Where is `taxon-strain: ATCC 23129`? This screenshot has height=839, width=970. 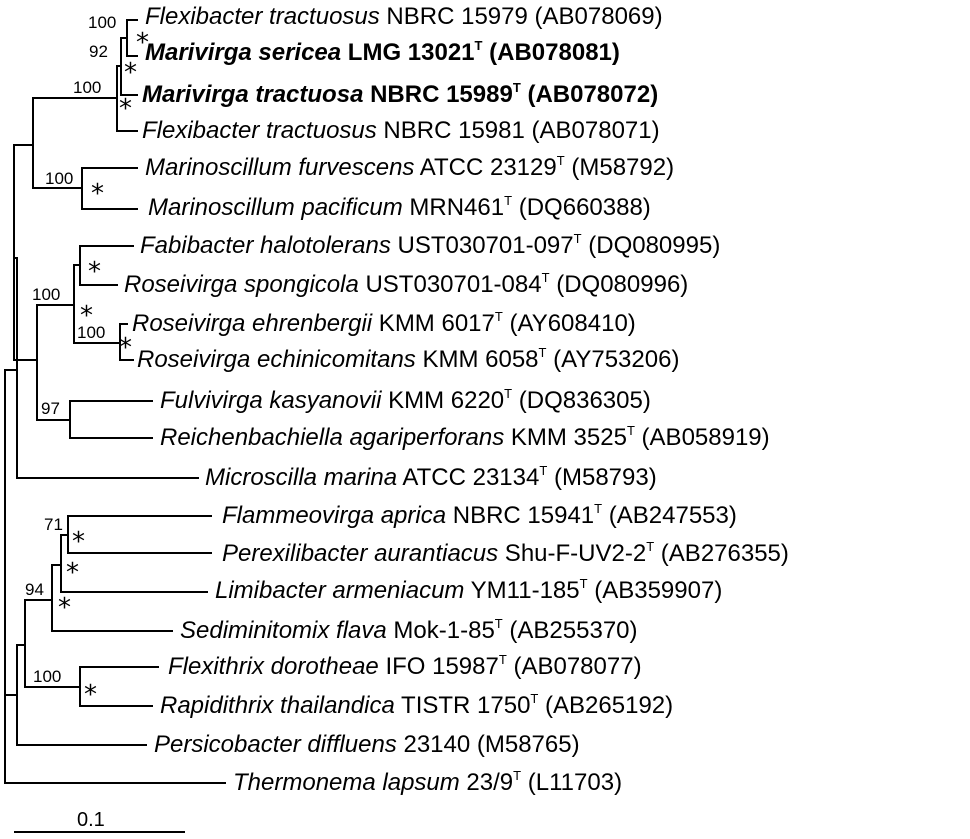
taxon-strain: ATCC 23129 is located at coordinates (485, 167).